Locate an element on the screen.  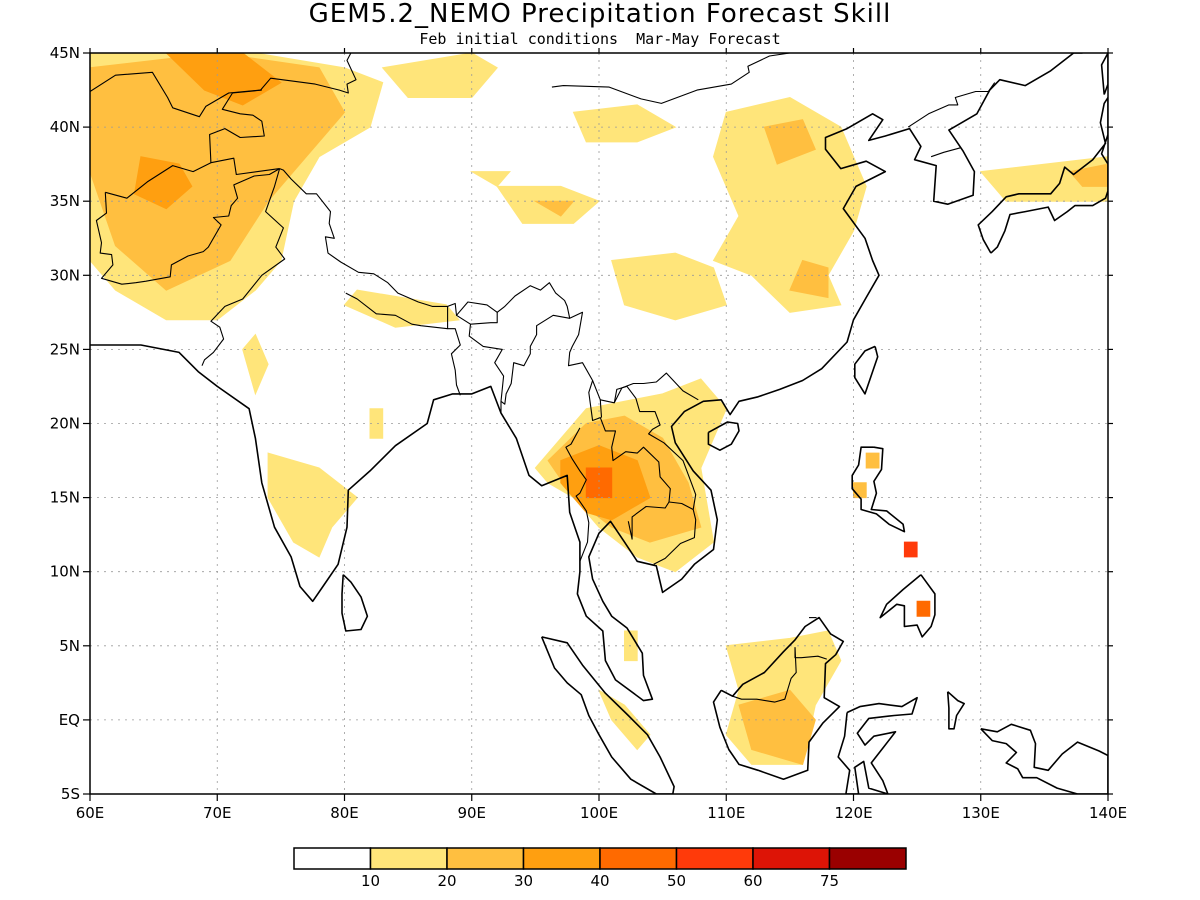
tick-label-lat: 10N is located at coordinates (65, 572).